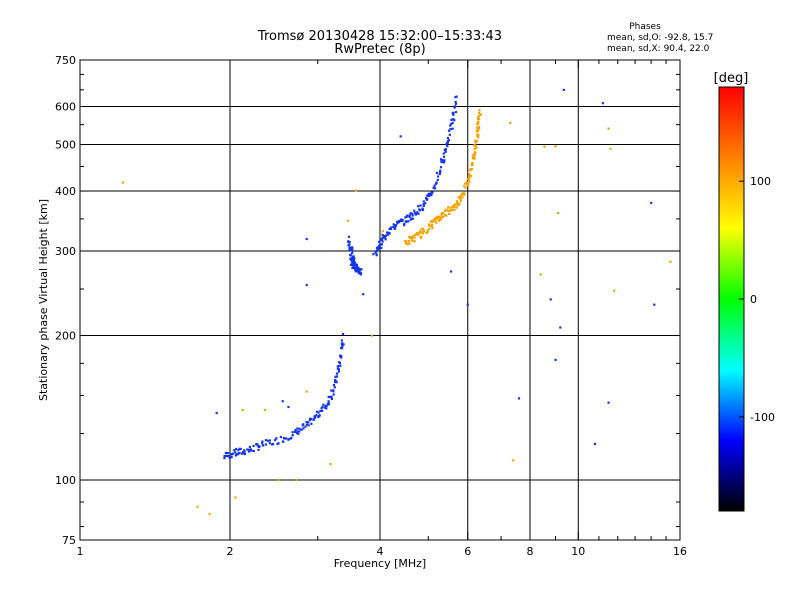 The image size is (800, 604). What do you see at coordinates (578, 551) in the screenshot?
I see `x-tick-label: 10` at bounding box center [578, 551].